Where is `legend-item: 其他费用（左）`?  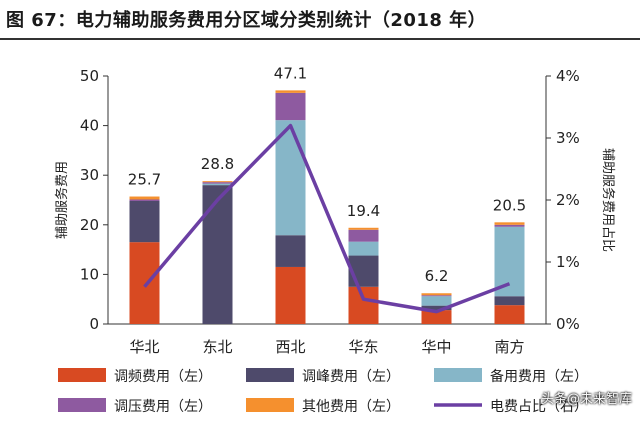 legend-item: 其他费用（左） is located at coordinates (323, 406).